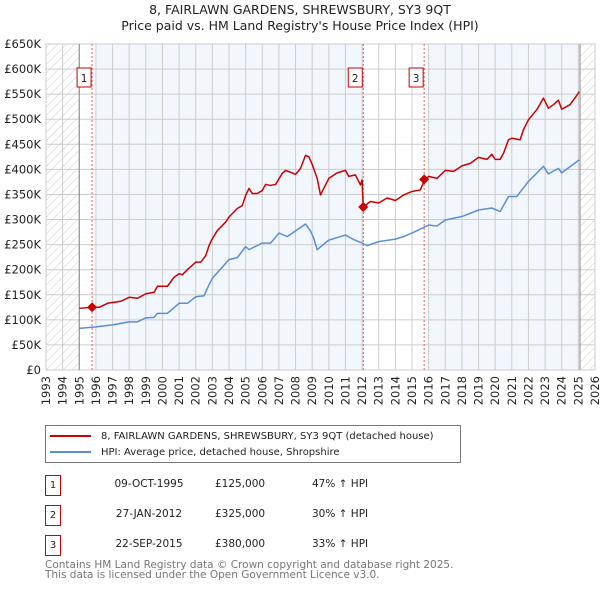 This screenshot has height=590, width=600. Describe the element at coordinates (70, 436) in the screenshot. I see `legend-swatch-red` at that location.